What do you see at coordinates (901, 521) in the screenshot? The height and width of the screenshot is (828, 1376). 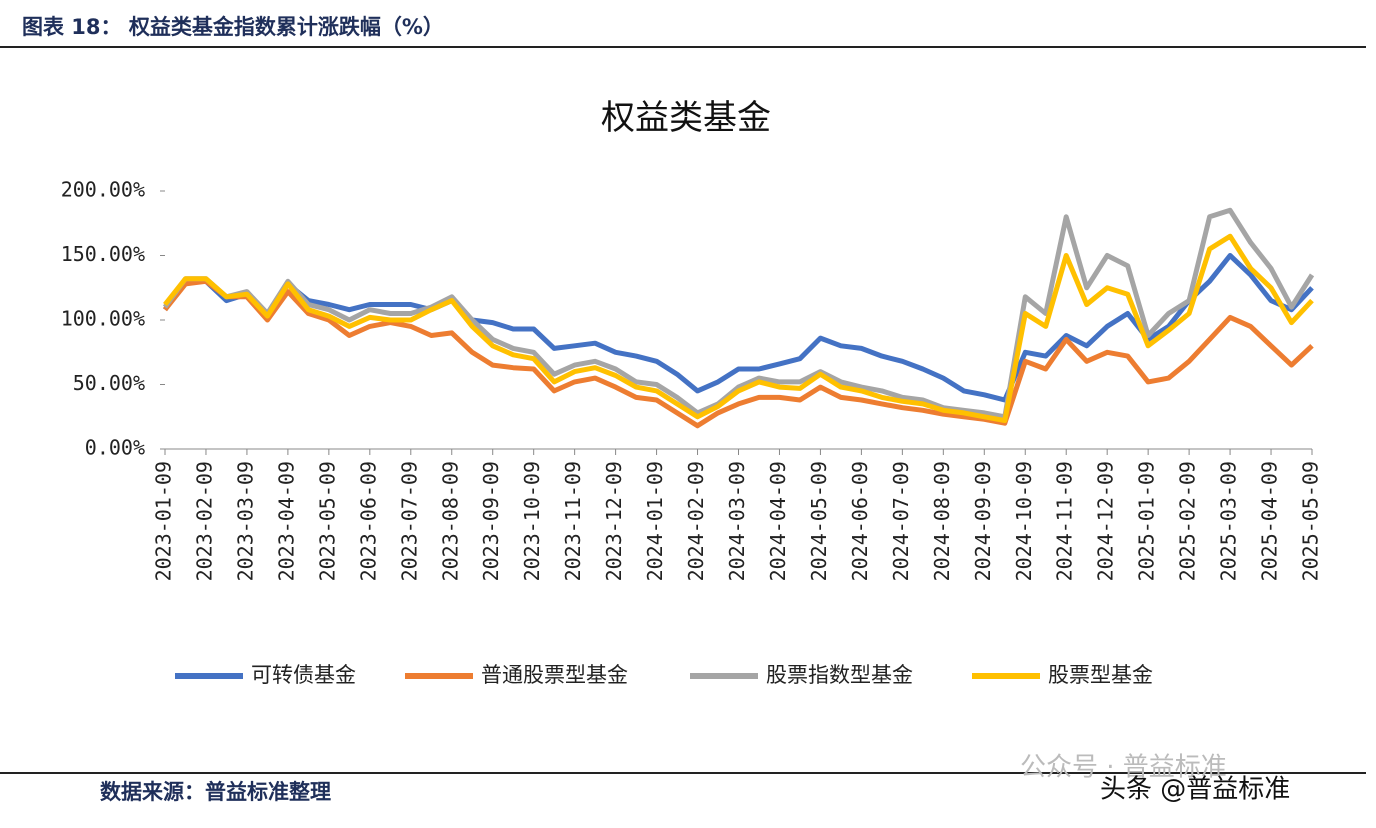 I see `x-tick-label: 2024-07-09` at bounding box center [901, 521].